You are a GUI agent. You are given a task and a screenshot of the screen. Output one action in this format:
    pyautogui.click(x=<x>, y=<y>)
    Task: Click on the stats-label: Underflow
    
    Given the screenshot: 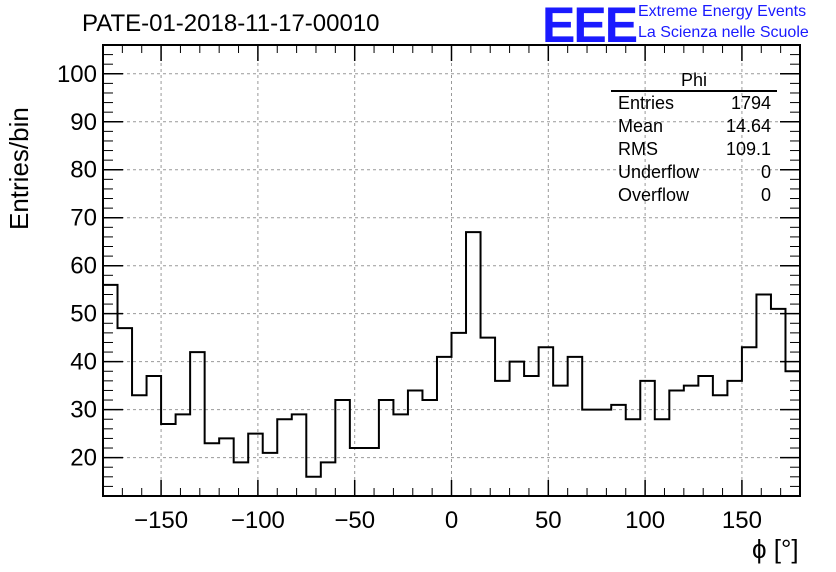 What is the action you would take?
    pyautogui.click(x=659, y=172)
    